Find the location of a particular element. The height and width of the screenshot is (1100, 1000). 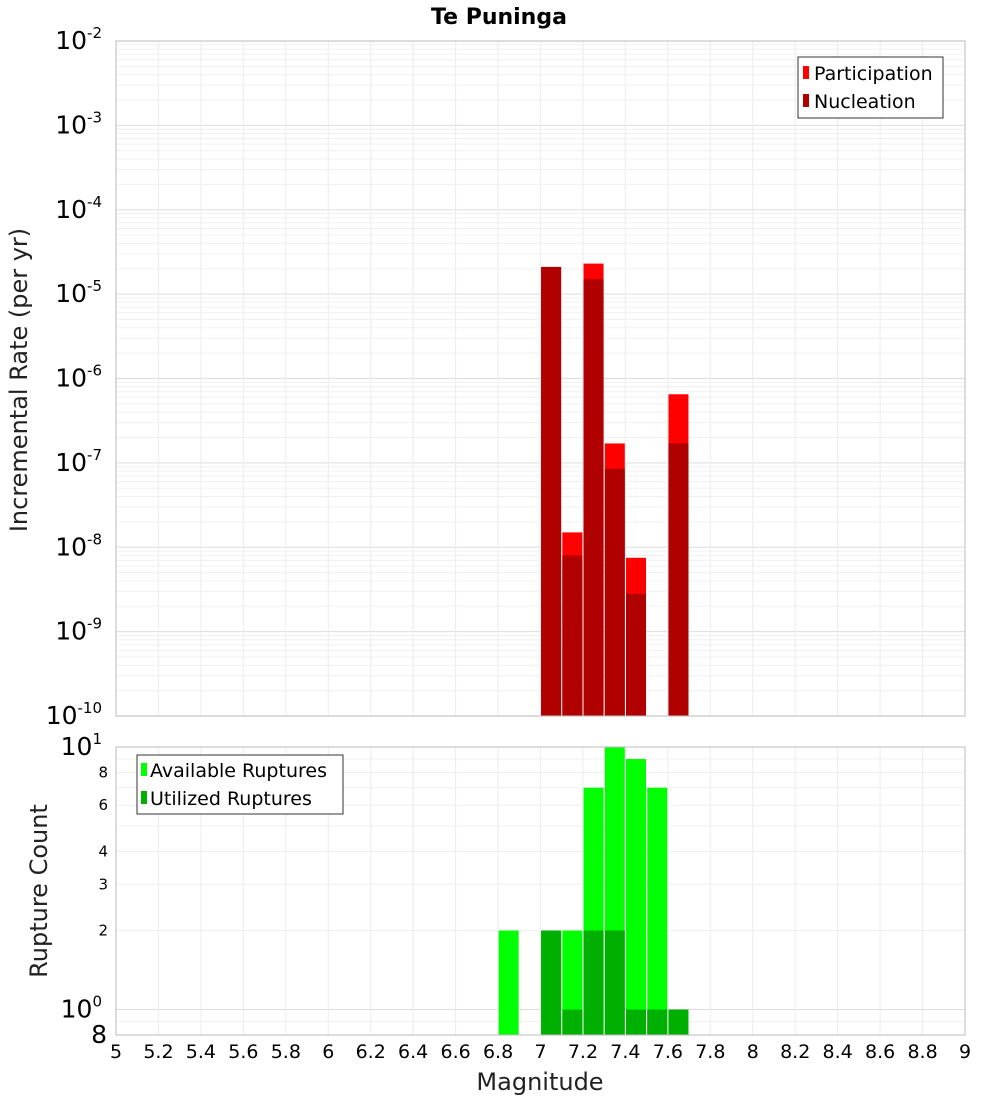

rate-legend-box is located at coordinates (870, 87).